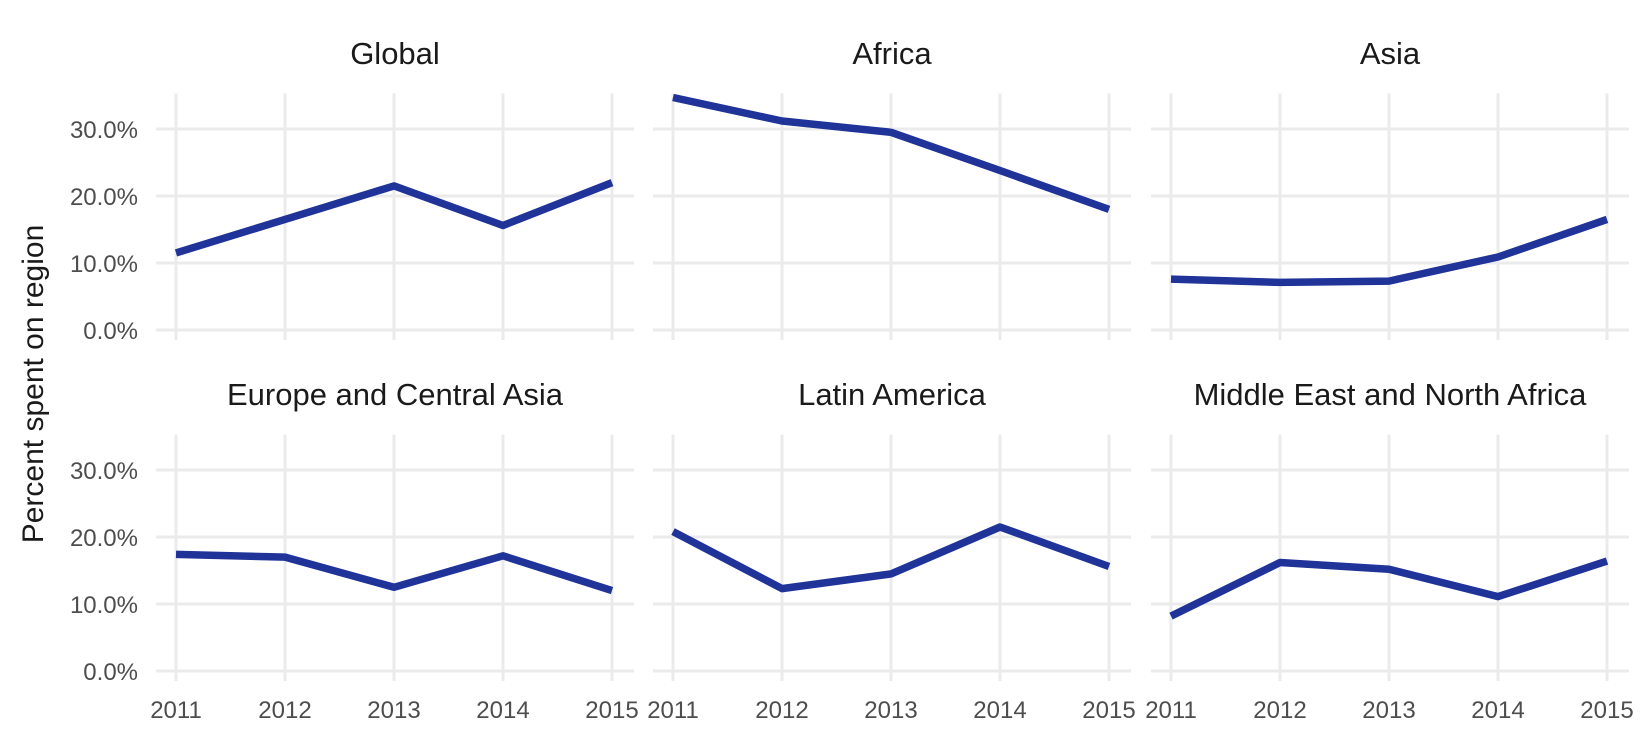 This screenshot has height=750, width=1650. I want to click on facet-title: Latin America, so click(892, 394).